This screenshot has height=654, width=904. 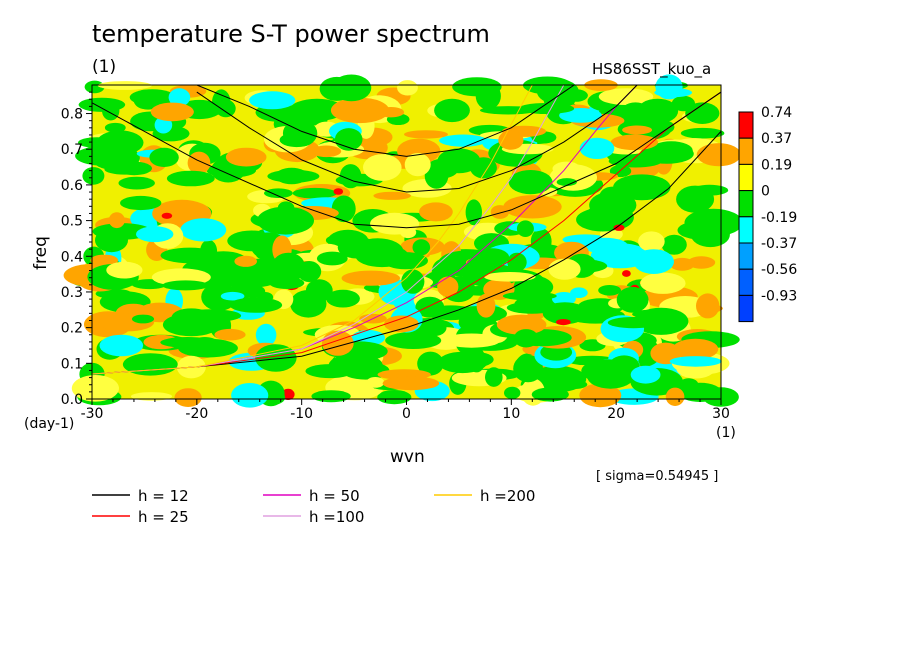 I want to click on colorbar-label: 0.74, so click(x=776, y=113).